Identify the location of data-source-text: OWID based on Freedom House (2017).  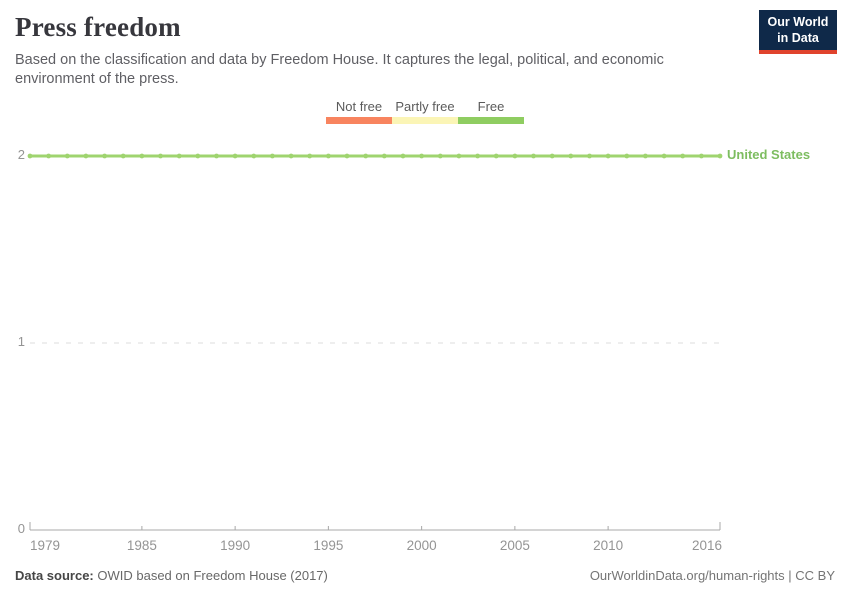
(212, 575).